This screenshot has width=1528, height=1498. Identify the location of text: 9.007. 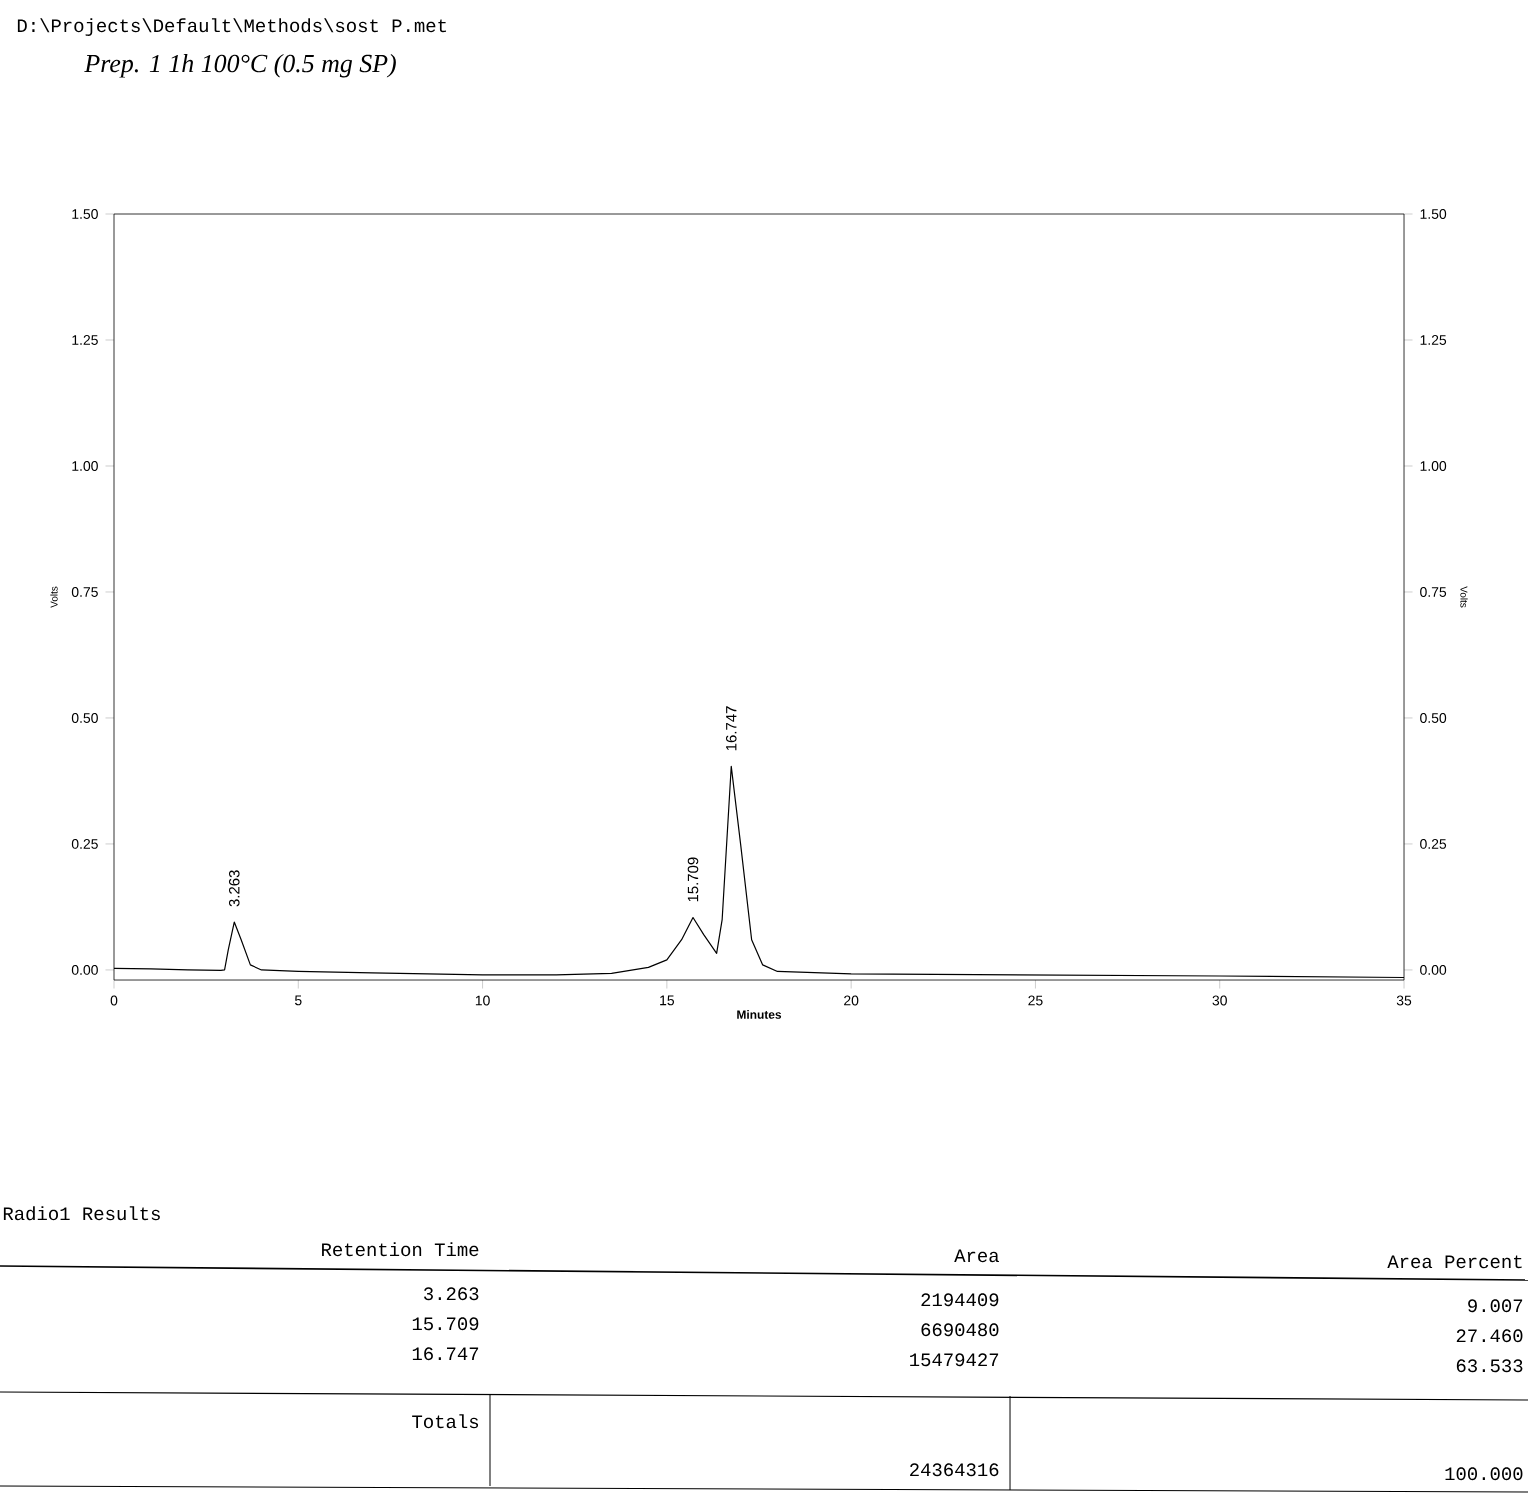
(1495, 1306).